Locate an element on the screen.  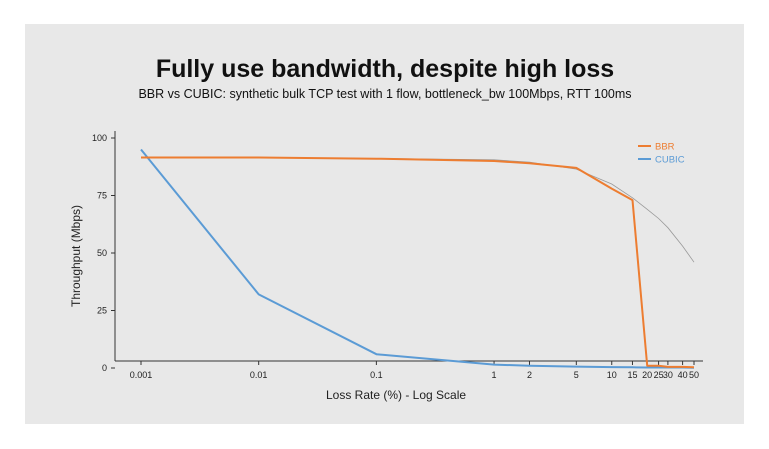
x-tick-label: 15 is located at coordinates (632, 375).